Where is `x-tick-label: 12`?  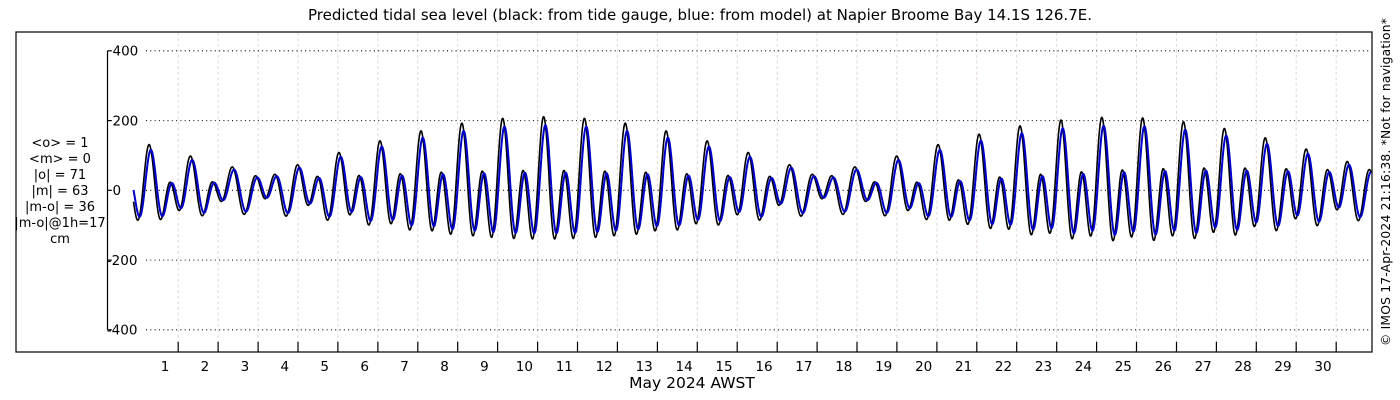 x-tick-label: 12 is located at coordinates (604, 367).